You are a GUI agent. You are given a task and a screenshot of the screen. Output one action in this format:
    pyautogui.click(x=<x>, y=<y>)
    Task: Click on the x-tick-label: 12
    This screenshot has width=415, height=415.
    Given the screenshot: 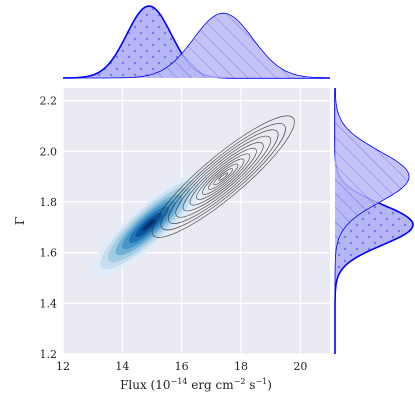 What is the action you would take?
    pyautogui.click(x=63, y=366)
    